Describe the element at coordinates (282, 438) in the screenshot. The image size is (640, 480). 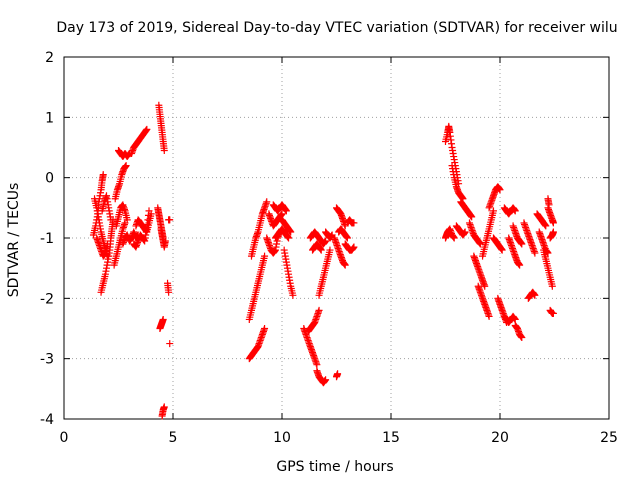
I see `x-tick-label: 10` at that location.